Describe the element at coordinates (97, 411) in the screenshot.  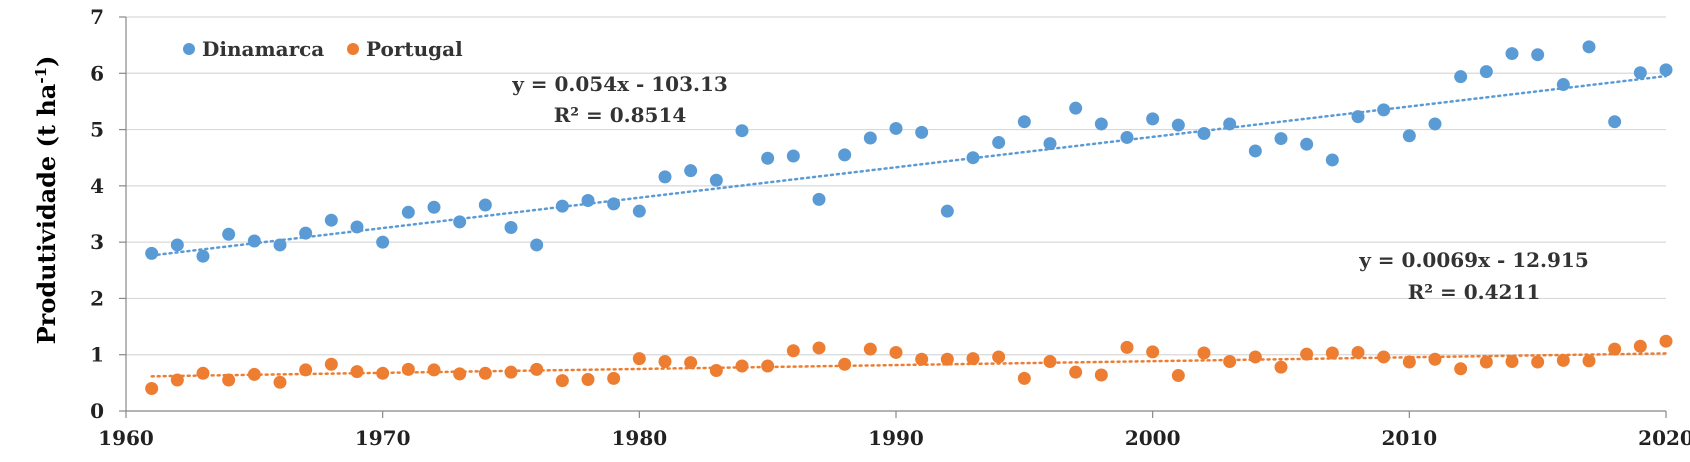
I see `y-tick-label-0: 0` at that location.